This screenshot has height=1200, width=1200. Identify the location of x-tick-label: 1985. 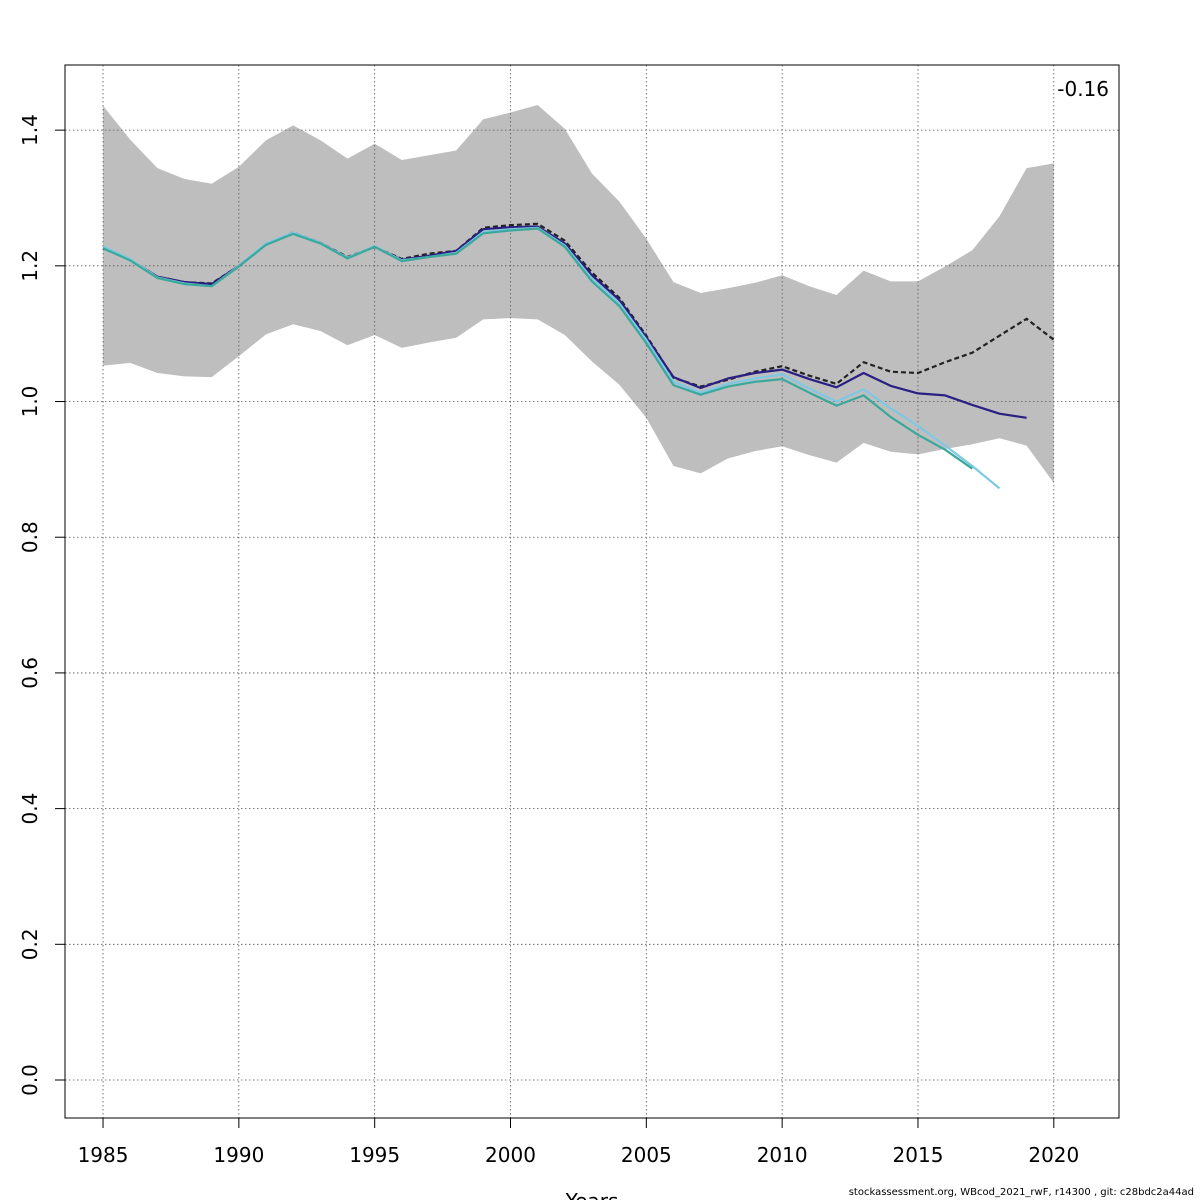
(103, 1155).